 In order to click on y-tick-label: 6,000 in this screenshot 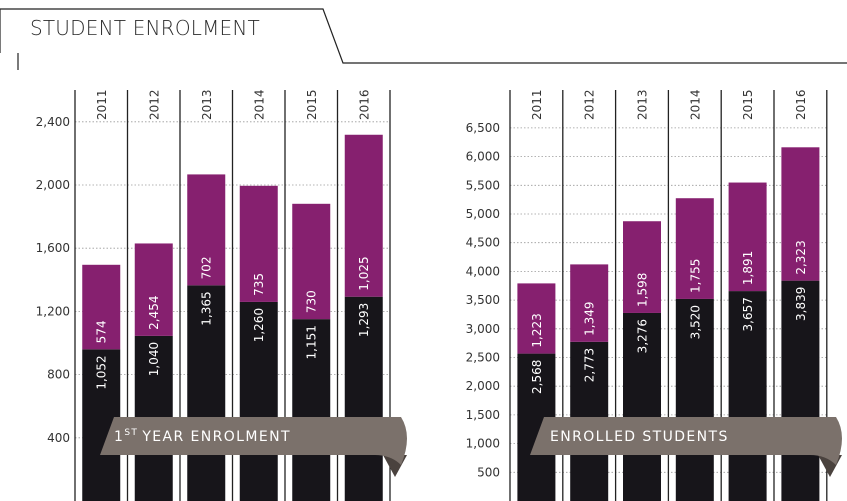, I will do `click(483, 157)`.